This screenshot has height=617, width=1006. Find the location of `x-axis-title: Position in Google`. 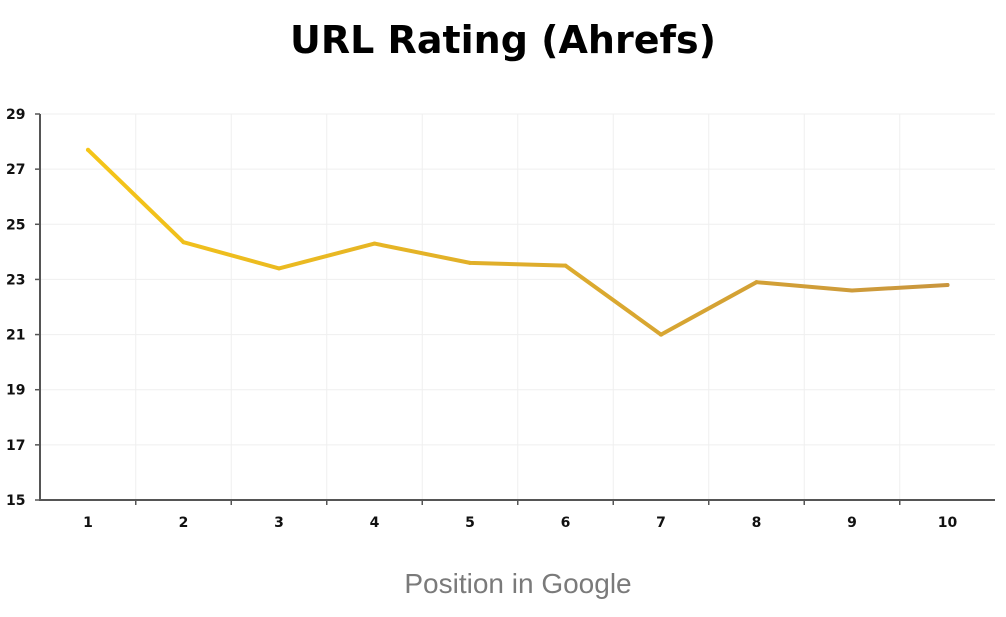

x-axis-title: Position in Google is located at coordinates (518, 583).